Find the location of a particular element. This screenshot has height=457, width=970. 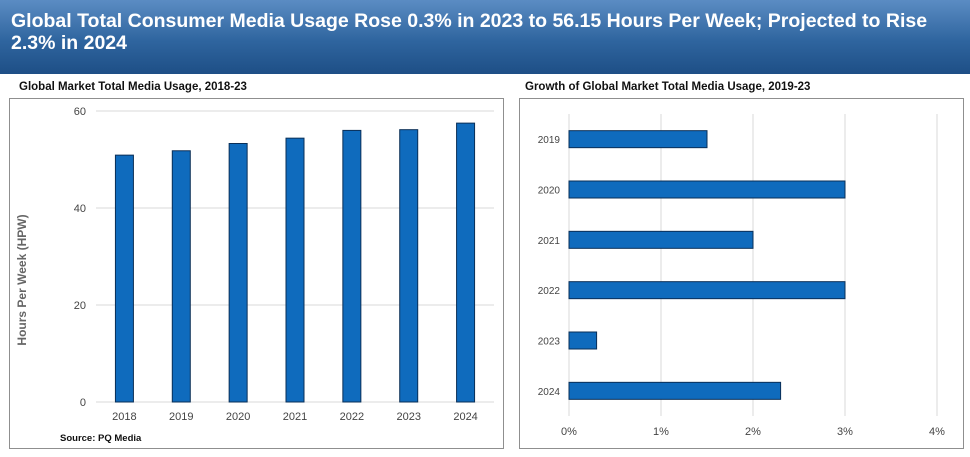

x-tick-label: 2019 is located at coordinates (181, 417).